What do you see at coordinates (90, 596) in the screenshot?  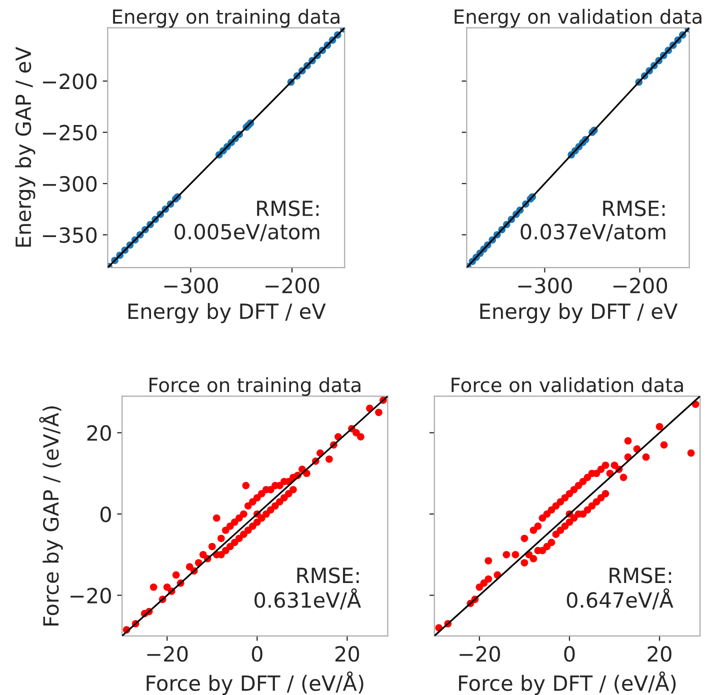 I see `y-tick-label: −20` at bounding box center [90, 596].